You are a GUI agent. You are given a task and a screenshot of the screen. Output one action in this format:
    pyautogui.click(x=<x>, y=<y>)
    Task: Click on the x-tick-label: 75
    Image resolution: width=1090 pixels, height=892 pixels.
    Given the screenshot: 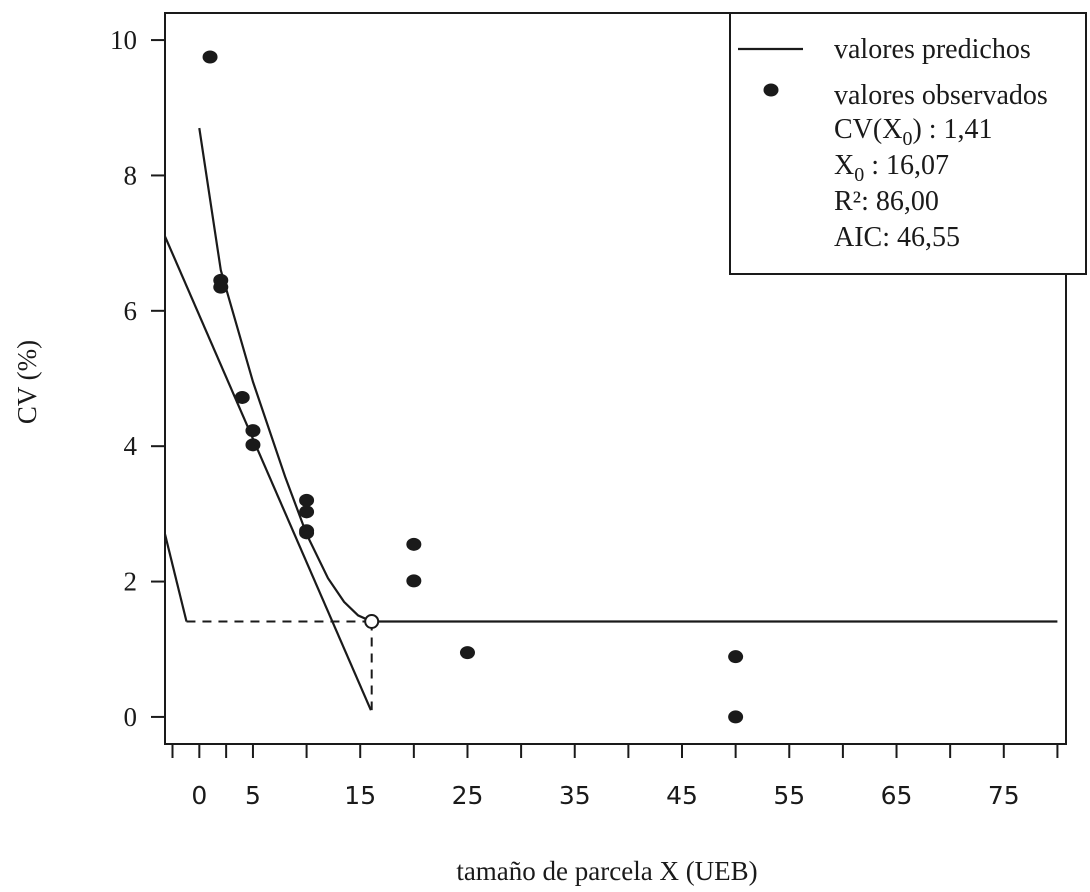 What is the action you would take?
    pyautogui.click(x=1004, y=795)
    